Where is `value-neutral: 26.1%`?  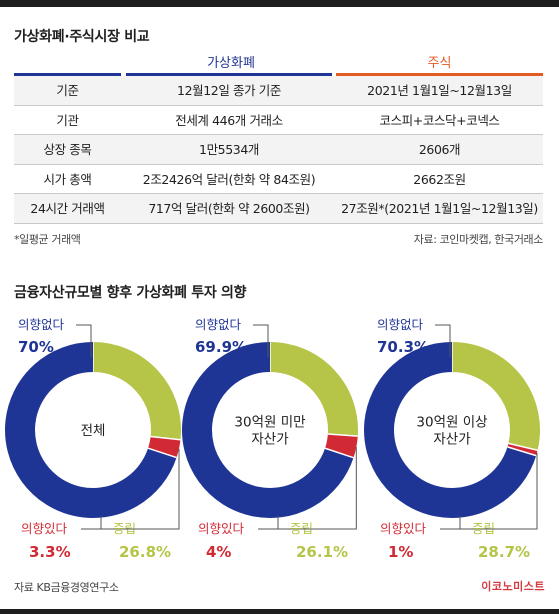
value-neutral: 26.1% is located at coordinates (322, 552).